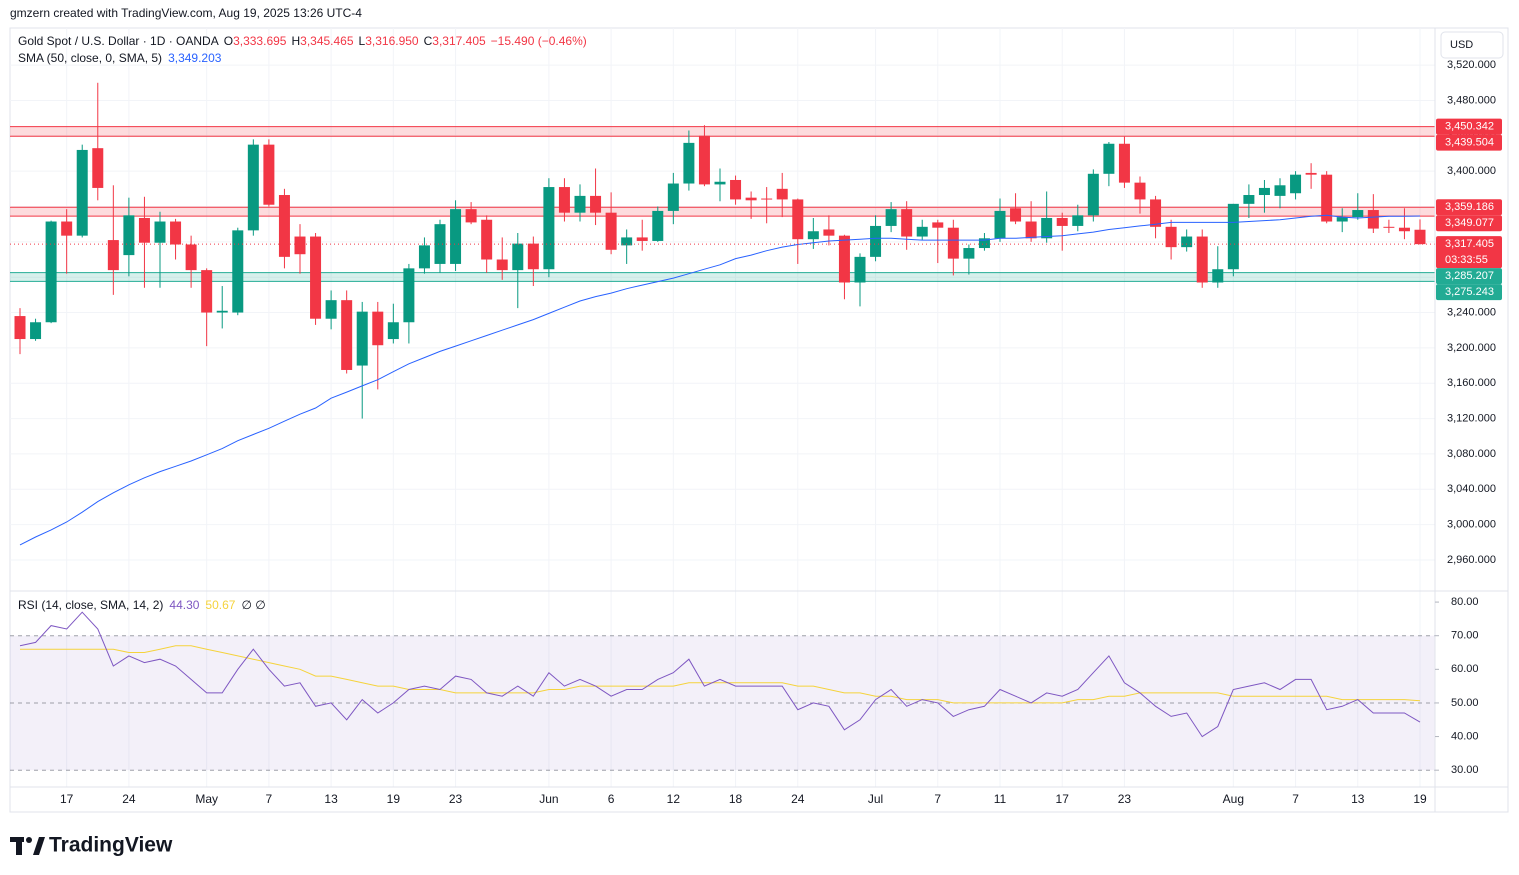  I want to click on currency-box, so click(1472, 45).